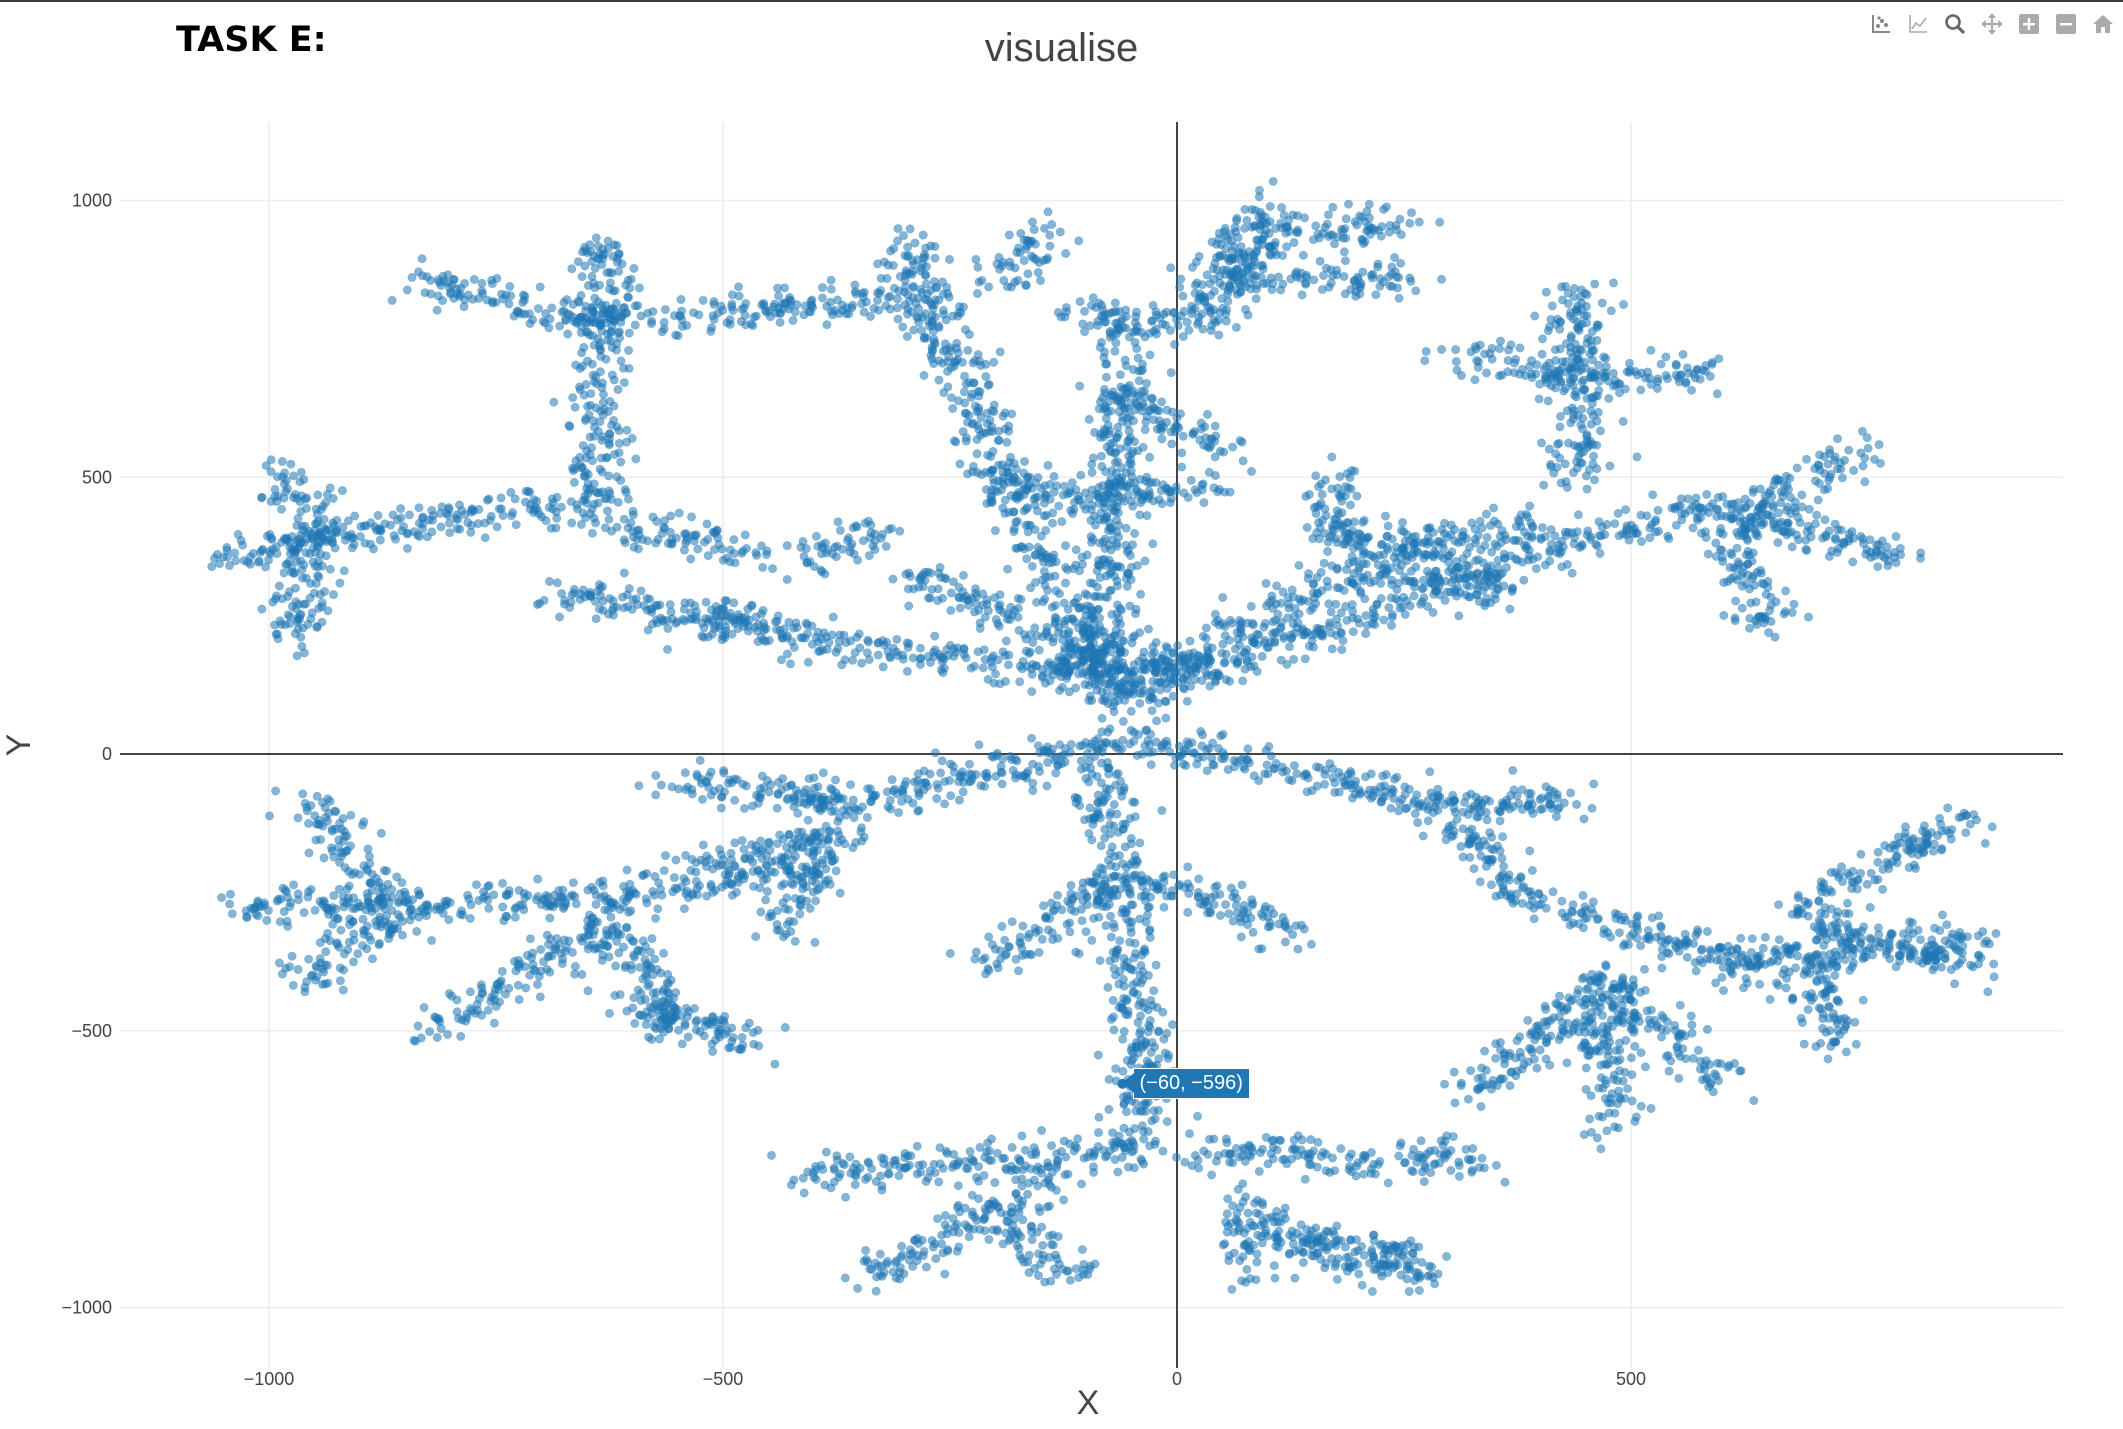  I want to click on reset-axes-button, so click(2103, 24).